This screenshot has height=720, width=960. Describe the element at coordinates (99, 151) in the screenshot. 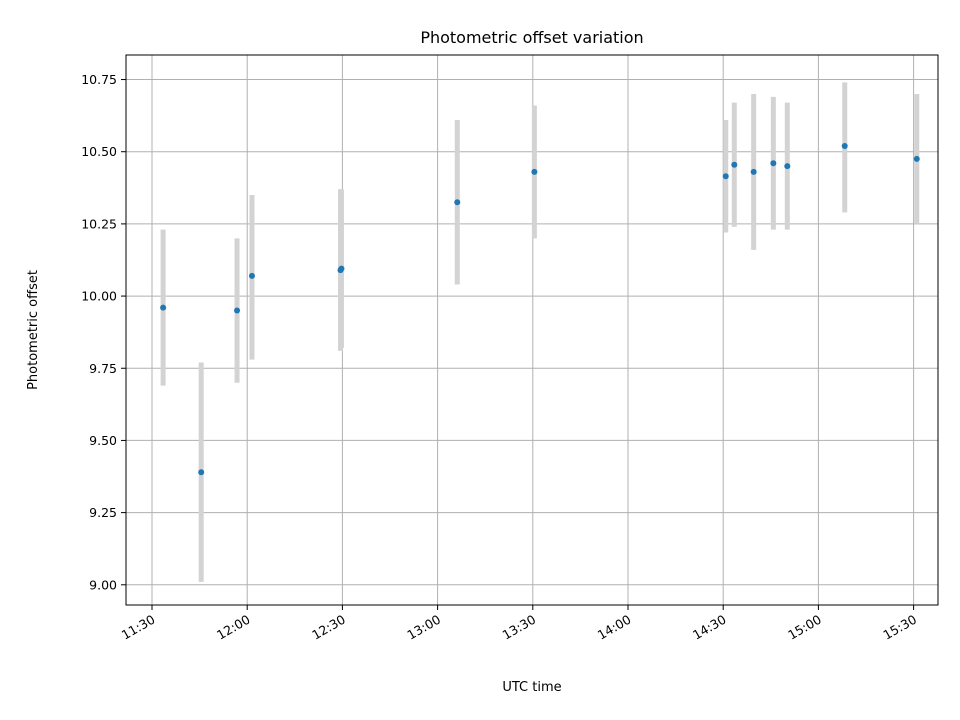

I see `y-tick-label: 10.50` at that location.